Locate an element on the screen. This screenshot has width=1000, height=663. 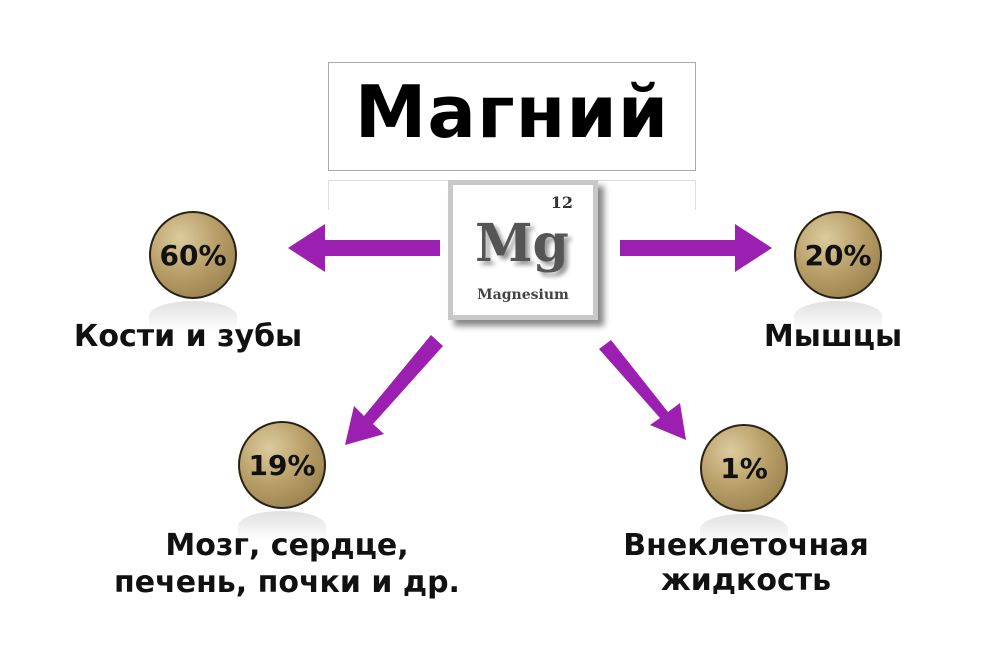
percent-coin-muscles: 20% is located at coordinates (838, 255).